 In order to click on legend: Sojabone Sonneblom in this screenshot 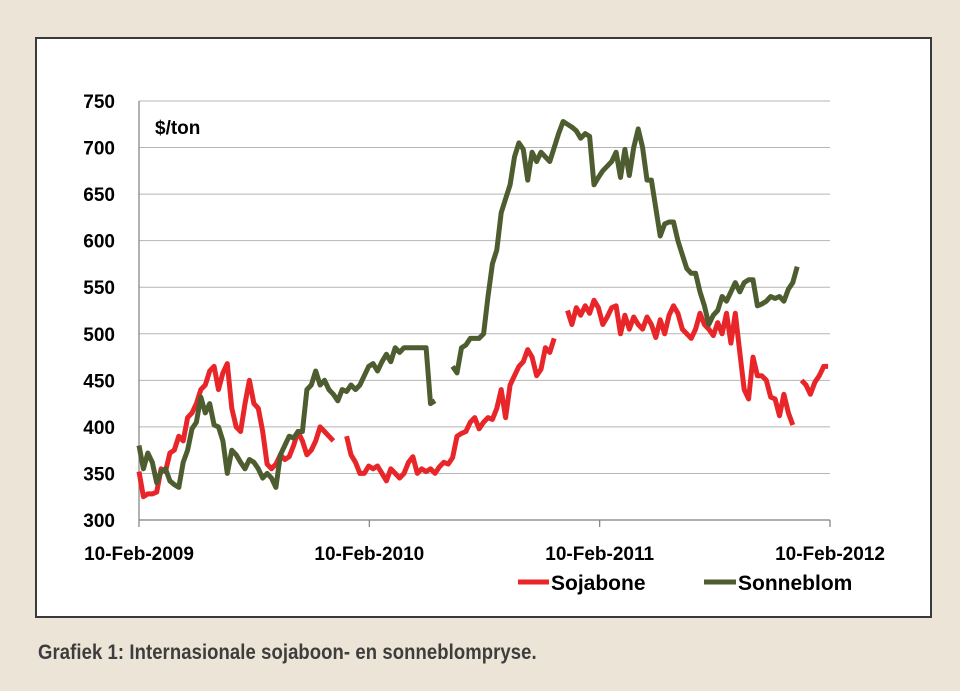, I will do `click(685, 583)`.